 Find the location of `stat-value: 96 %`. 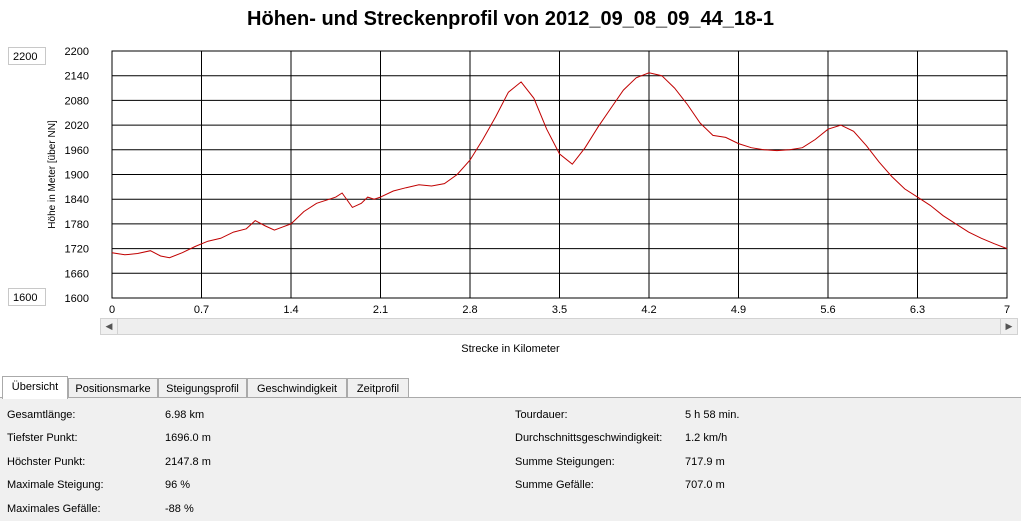

stat-value: 96 % is located at coordinates (178, 485).